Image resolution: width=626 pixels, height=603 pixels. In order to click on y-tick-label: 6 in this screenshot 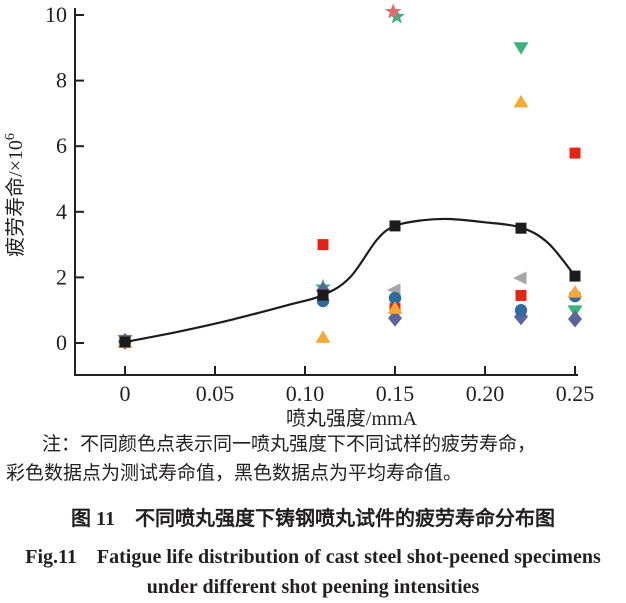, I will do `click(61, 145)`.